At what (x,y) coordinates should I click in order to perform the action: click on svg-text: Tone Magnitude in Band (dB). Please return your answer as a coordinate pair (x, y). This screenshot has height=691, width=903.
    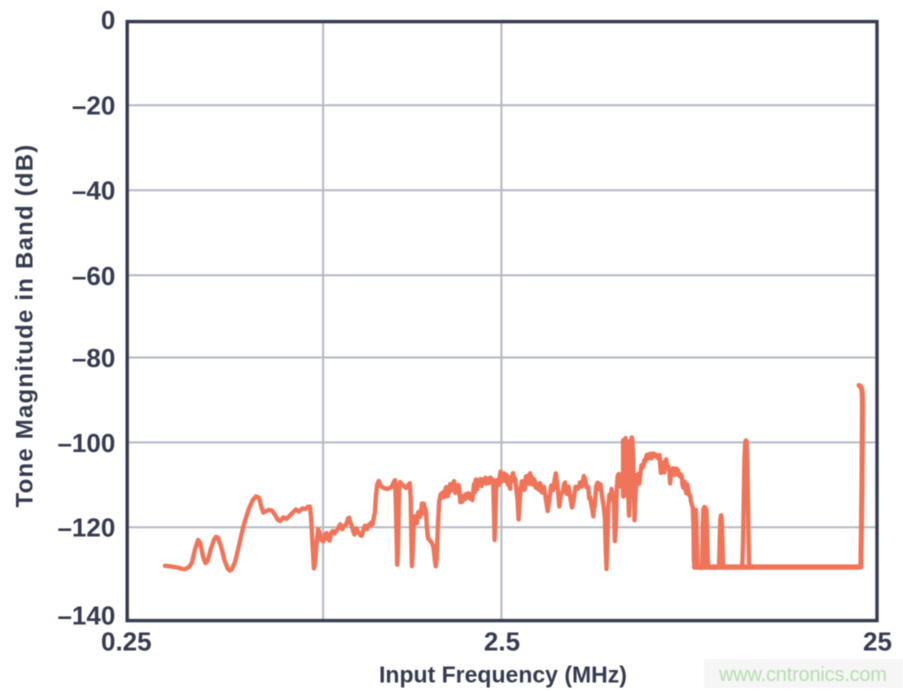
    Looking at the image, I should click on (25, 326).